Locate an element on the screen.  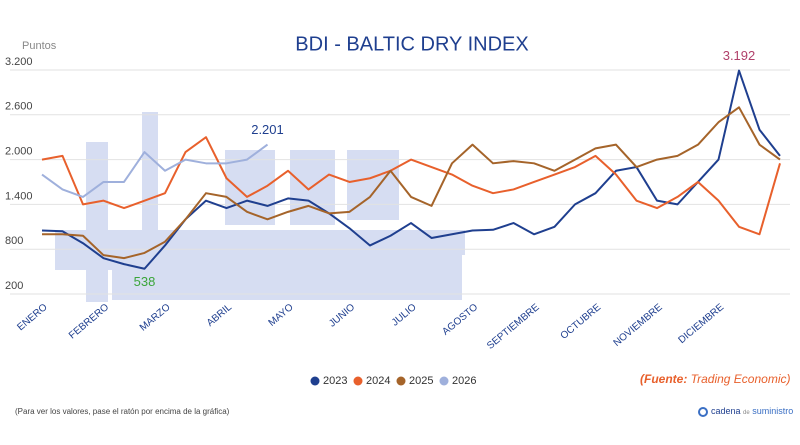
x-tick-label: JULIO is located at coordinates (404, 315).